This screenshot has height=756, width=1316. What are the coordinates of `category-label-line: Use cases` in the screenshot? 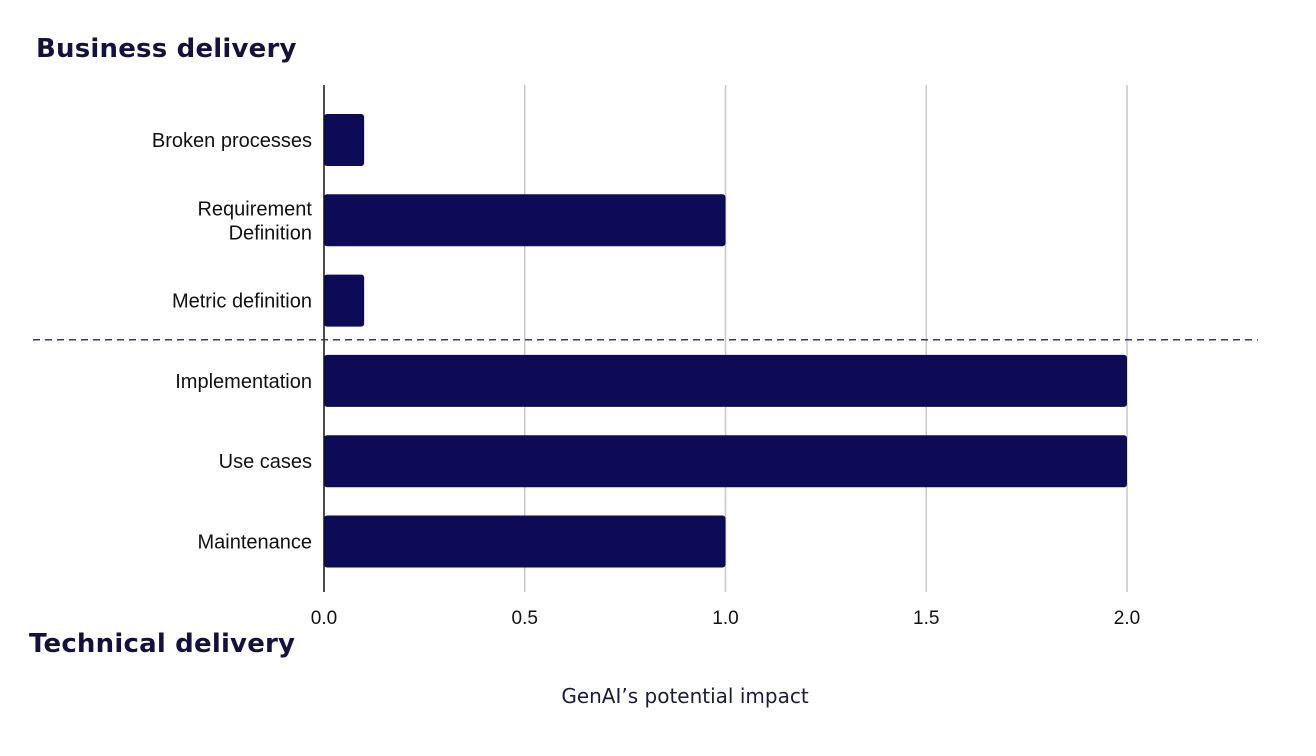 It's located at (265, 462).